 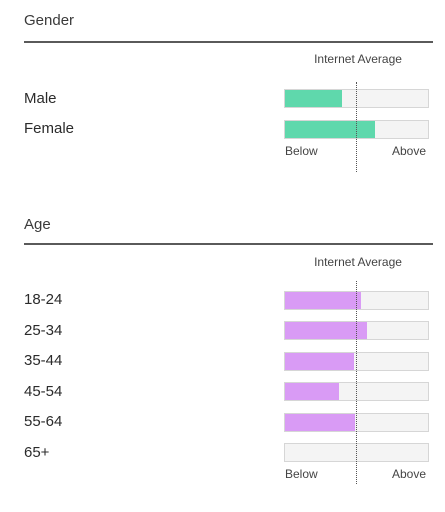 I want to click on age-axis-above: Above, so click(x=409, y=474).